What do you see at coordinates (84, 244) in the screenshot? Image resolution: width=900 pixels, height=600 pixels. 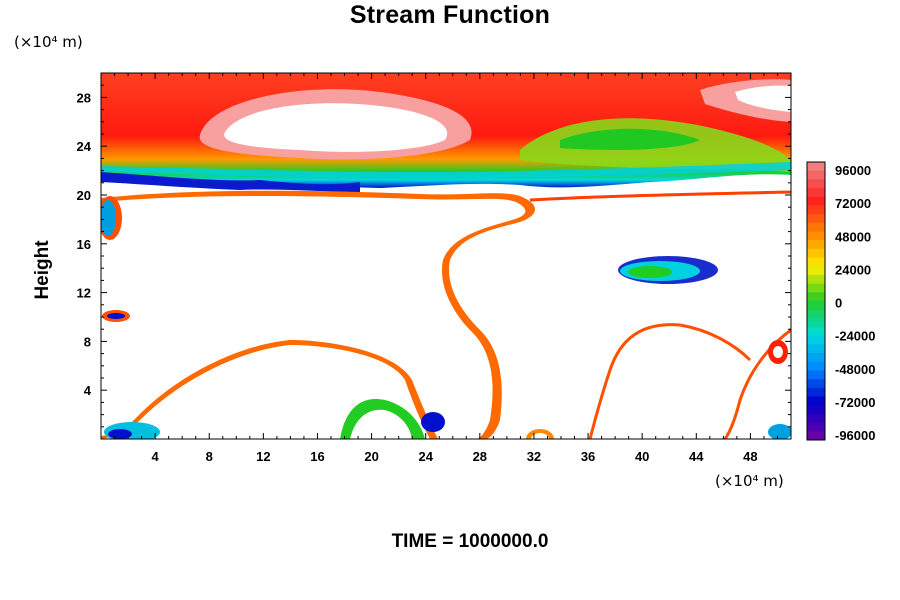 I see `y-tick-label: 16` at bounding box center [84, 244].